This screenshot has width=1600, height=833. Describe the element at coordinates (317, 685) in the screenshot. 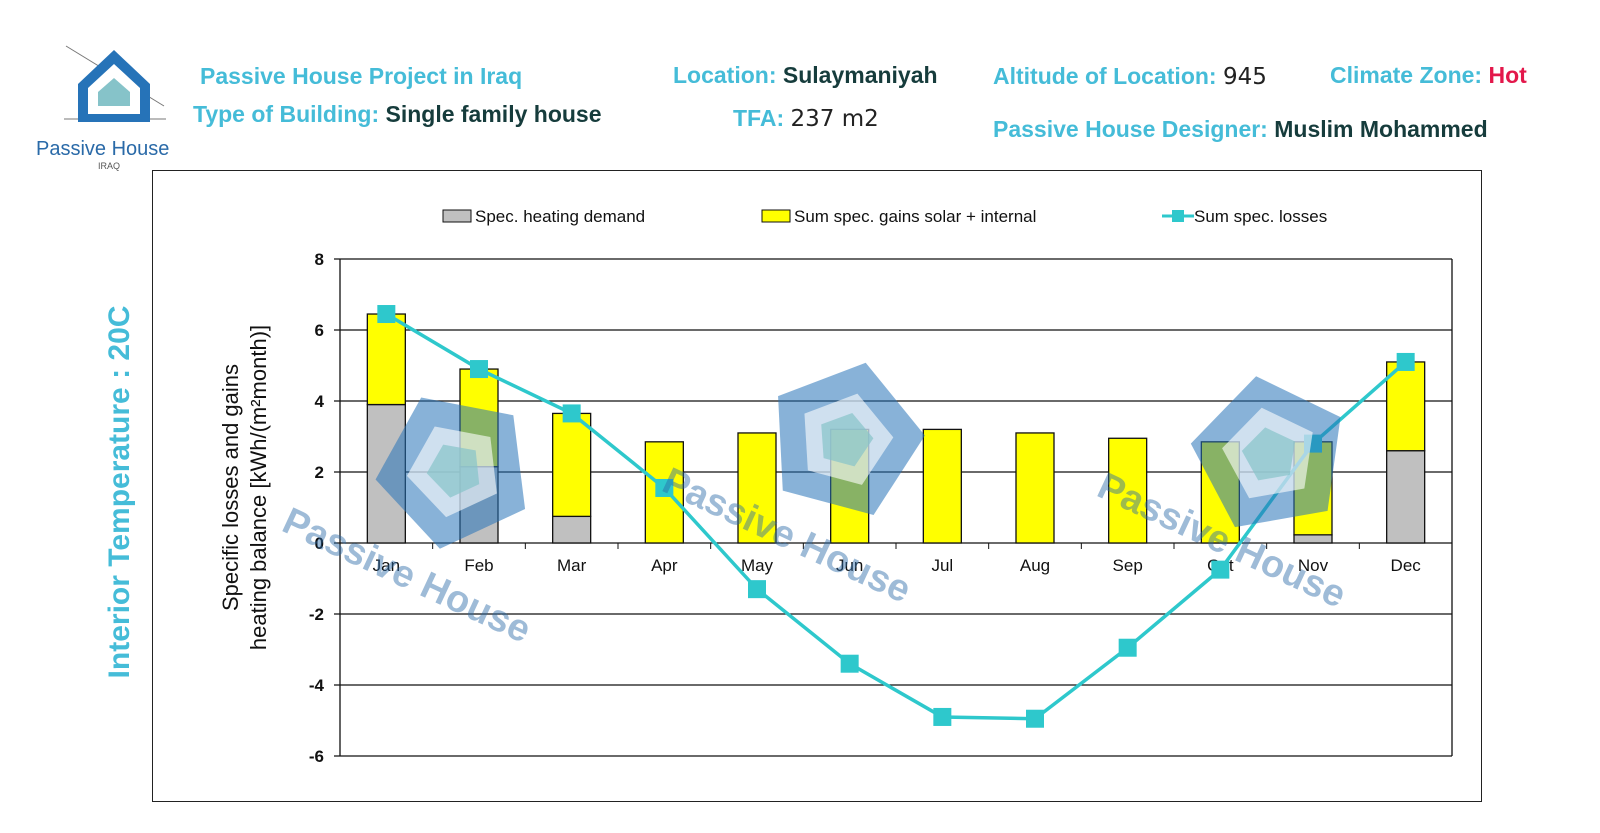

I see `y-tick-label: -4` at that location.